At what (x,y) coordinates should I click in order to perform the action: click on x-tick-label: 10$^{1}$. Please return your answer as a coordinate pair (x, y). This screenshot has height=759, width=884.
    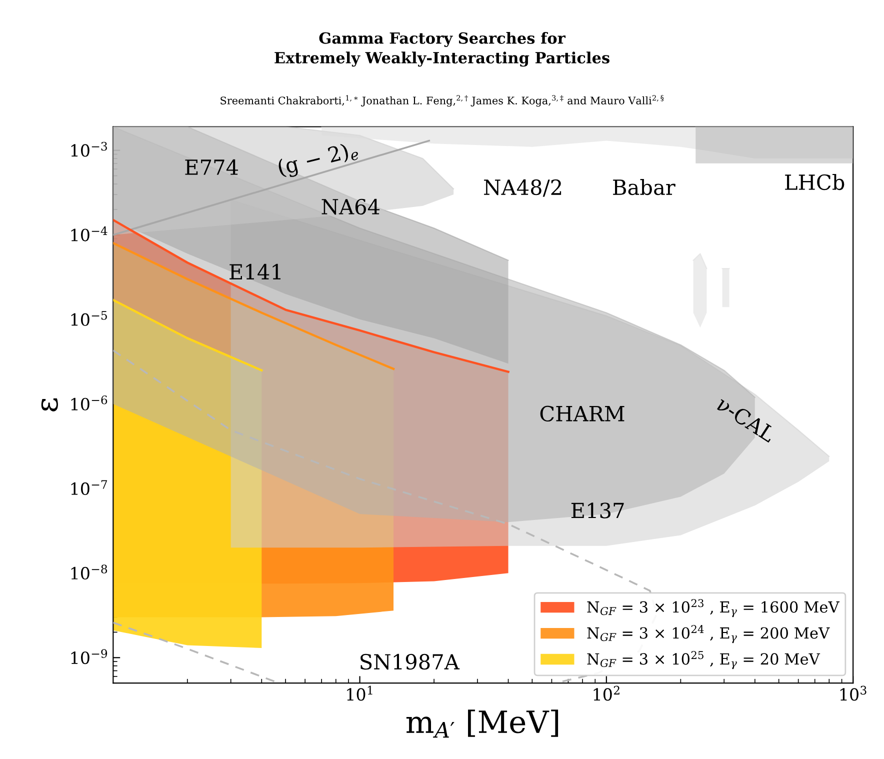
    Looking at the image, I should click on (359, 693).